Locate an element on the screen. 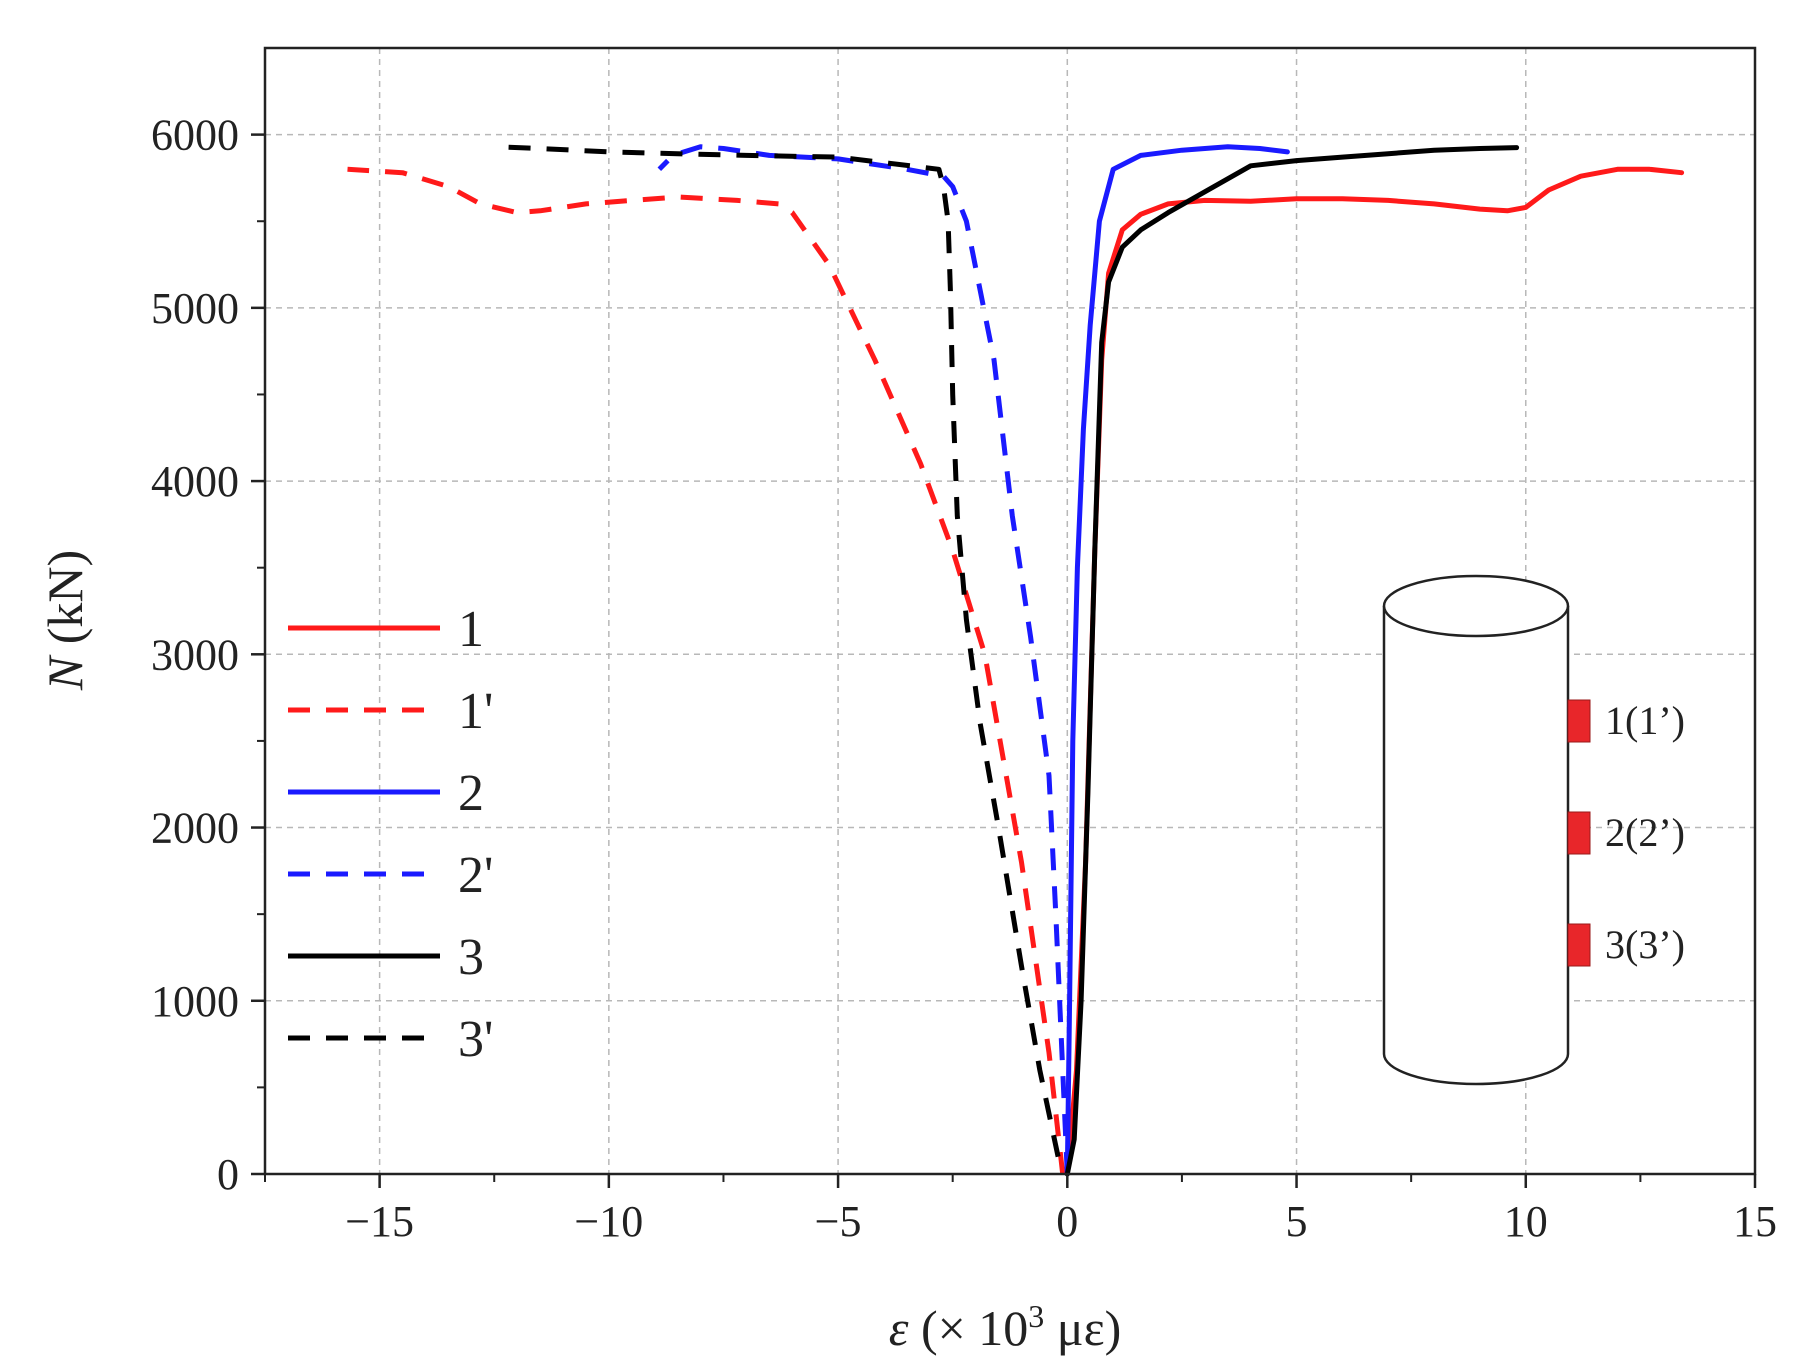 This screenshot has width=1810, height=1368. legend-label: 3' is located at coordinates (475, 1039).